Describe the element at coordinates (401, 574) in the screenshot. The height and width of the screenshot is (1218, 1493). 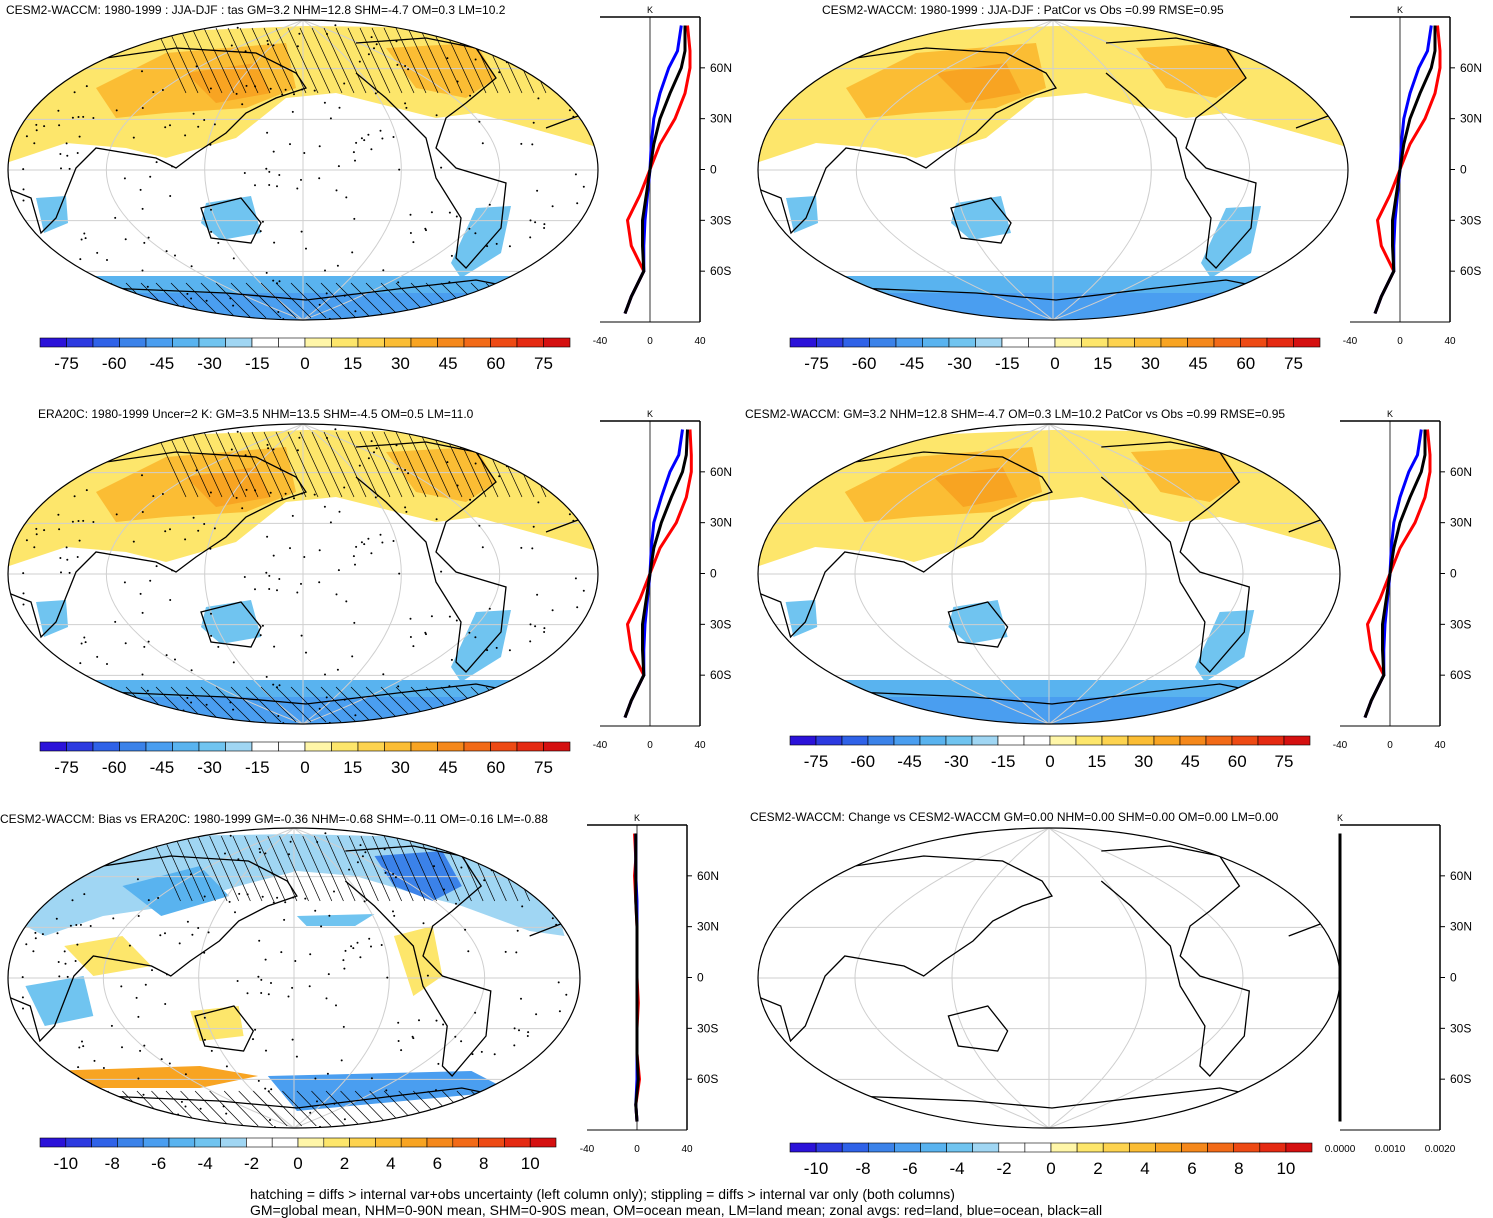
I see `longitude-line` at that location.